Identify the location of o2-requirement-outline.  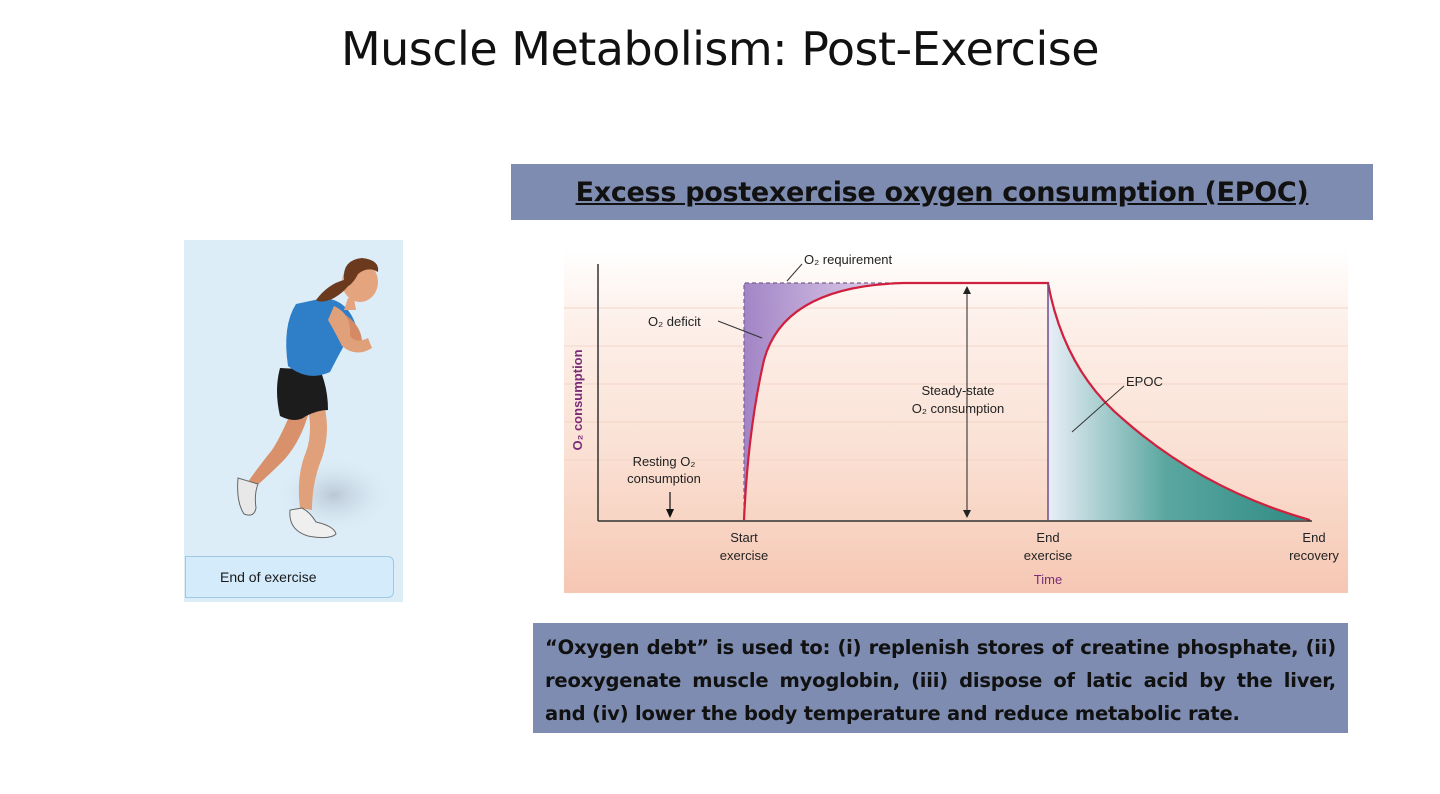
(895, 401).